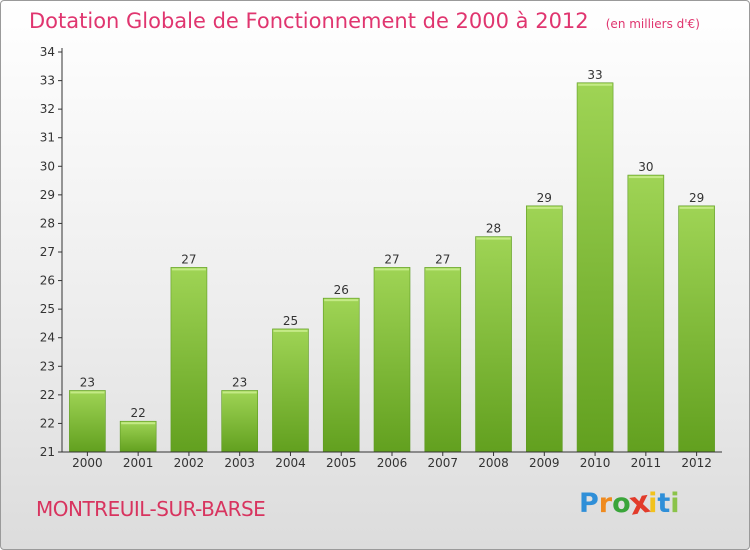  What do you see at coordinates (621, 503) in the screenshot?
I see `logo-letter: o` at bounding box center [621, 503].